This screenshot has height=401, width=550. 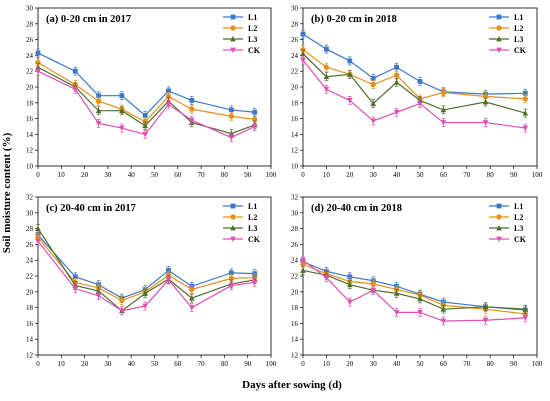 I want to click on panel-d-y-tick-label: 14, so click(x=295, y=340).